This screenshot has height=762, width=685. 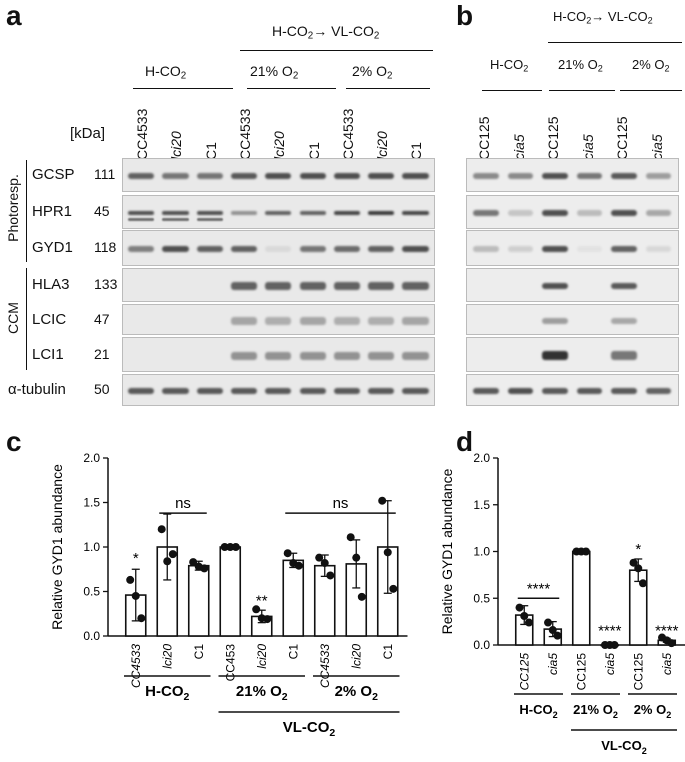 What do you see at coordinates (26, 211) in the screenshot?
I see `section-photoresp-line` at bounding box center [26, 211].